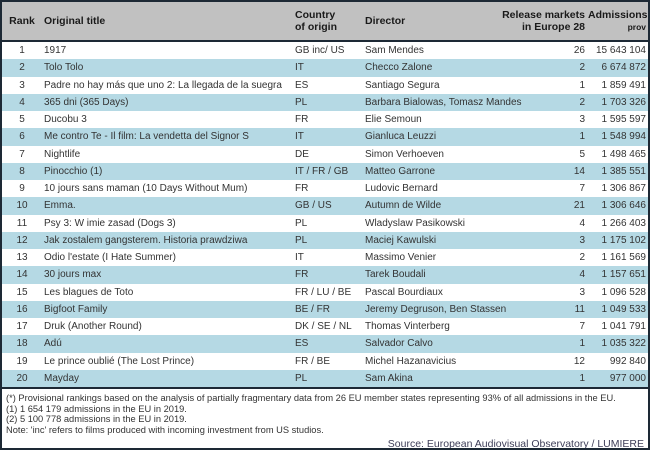  What do you see at coordinates (313, 206) in the screenshot?
I see `country-cell: GB / US` at bounding box center [313, 206].